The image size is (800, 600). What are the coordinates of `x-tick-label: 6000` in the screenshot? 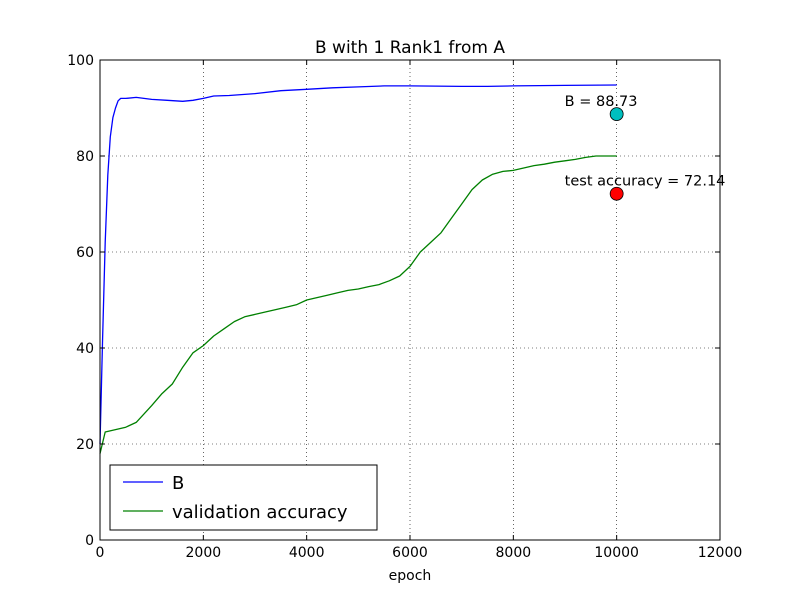 It's located at (410, 553).